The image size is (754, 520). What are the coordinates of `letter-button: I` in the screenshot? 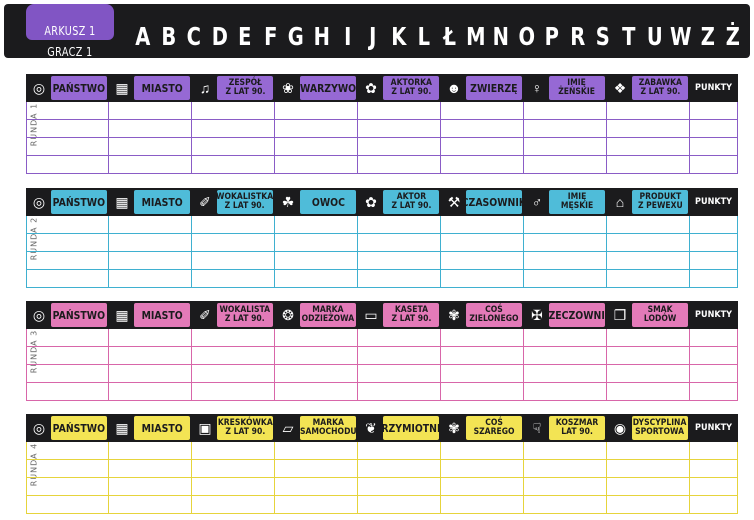 It's located at (347, 36).